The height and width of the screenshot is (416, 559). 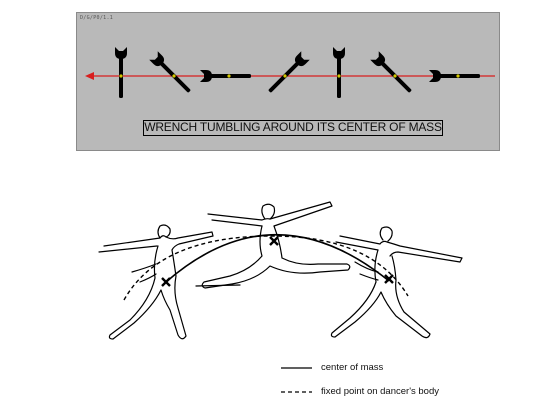 What do you see at coordinates (274, 241) in the screenshot?
I see `center-of-mass-marker-middle` at bounding box center [274, 241].